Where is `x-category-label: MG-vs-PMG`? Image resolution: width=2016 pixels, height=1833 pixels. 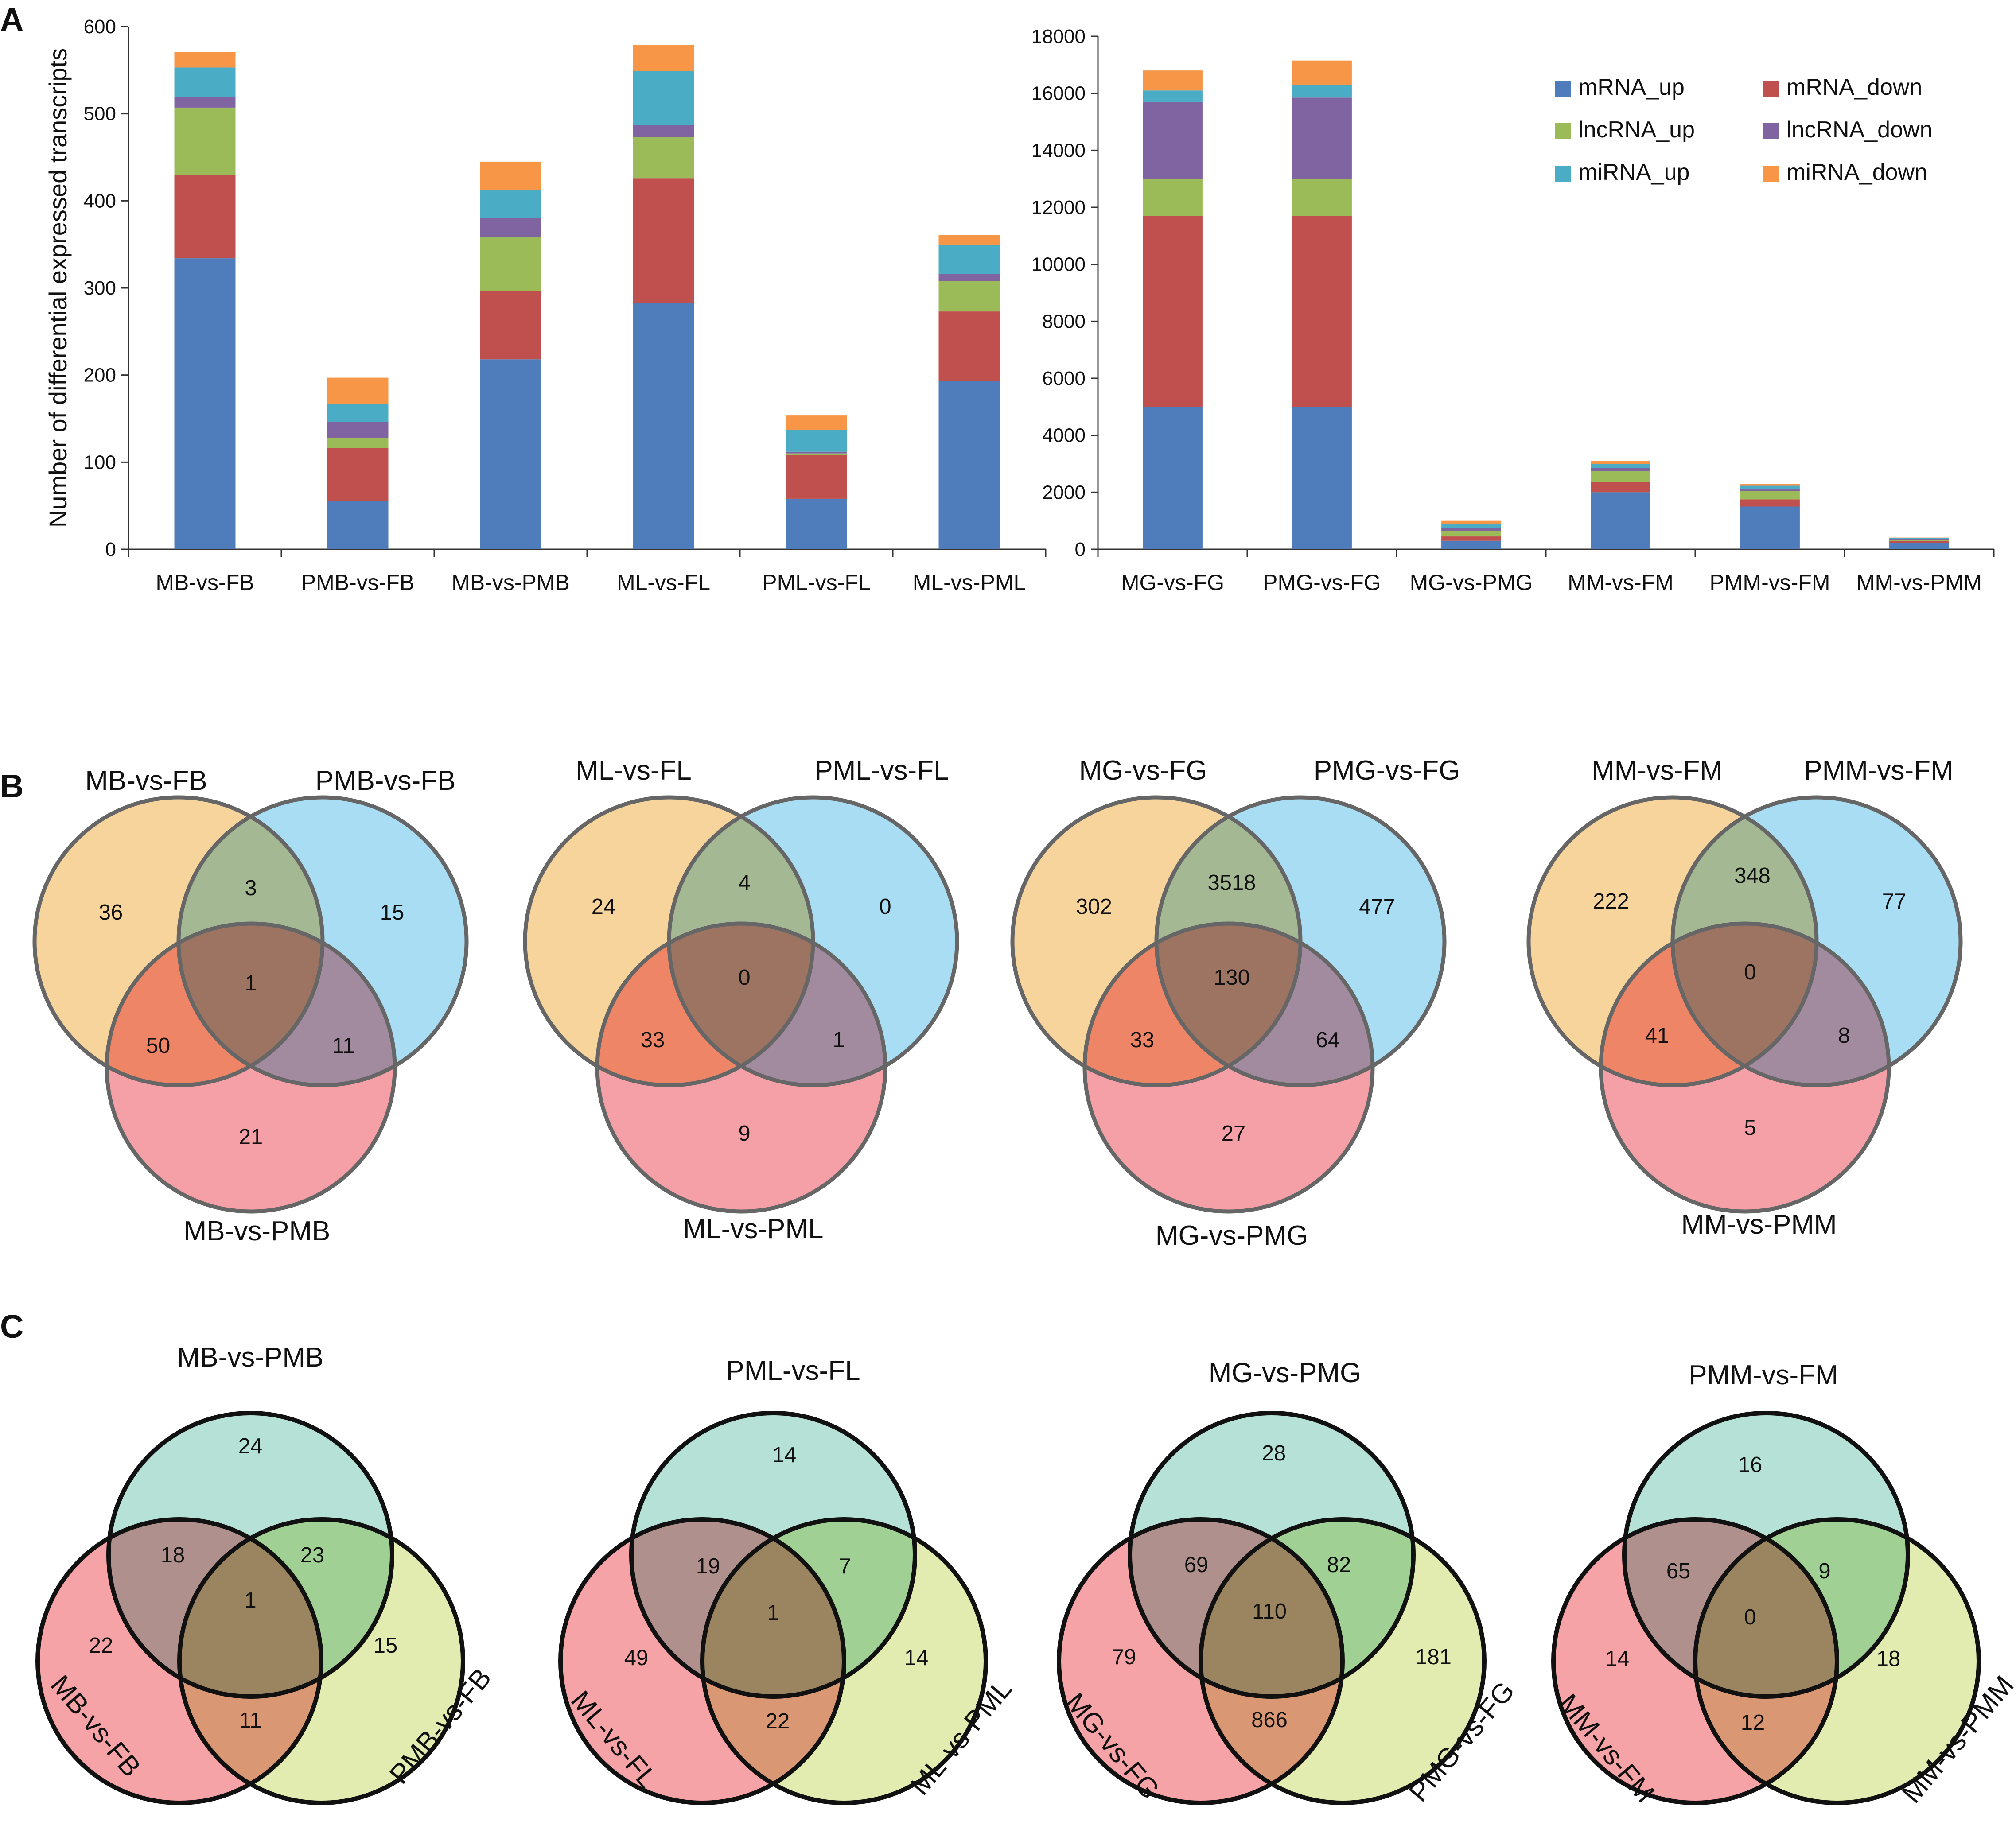
x-category-label: MG-vs-PMG is located at coordinates (1472, 582).